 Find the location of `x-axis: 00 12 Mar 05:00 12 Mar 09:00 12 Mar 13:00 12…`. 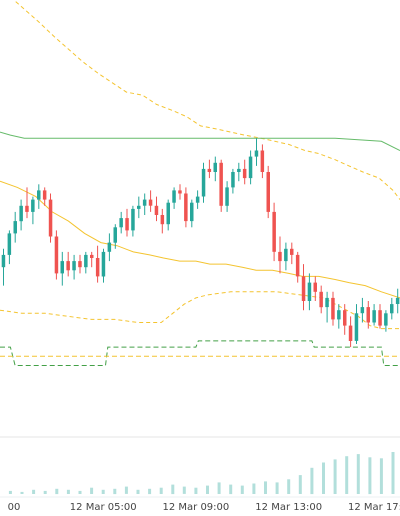

x-axis: 00 12 Mar 05:00 12 Mar 09:00 12 Mar 13:00 12… is located at coordinates (200, 504).